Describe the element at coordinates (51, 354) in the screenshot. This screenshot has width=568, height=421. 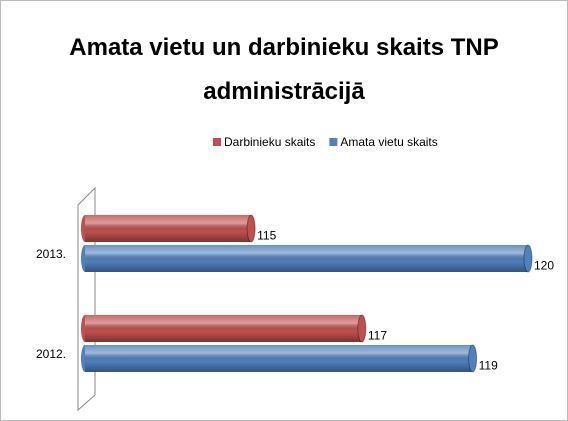
I see `y-tick-label: 2012.` at that location.